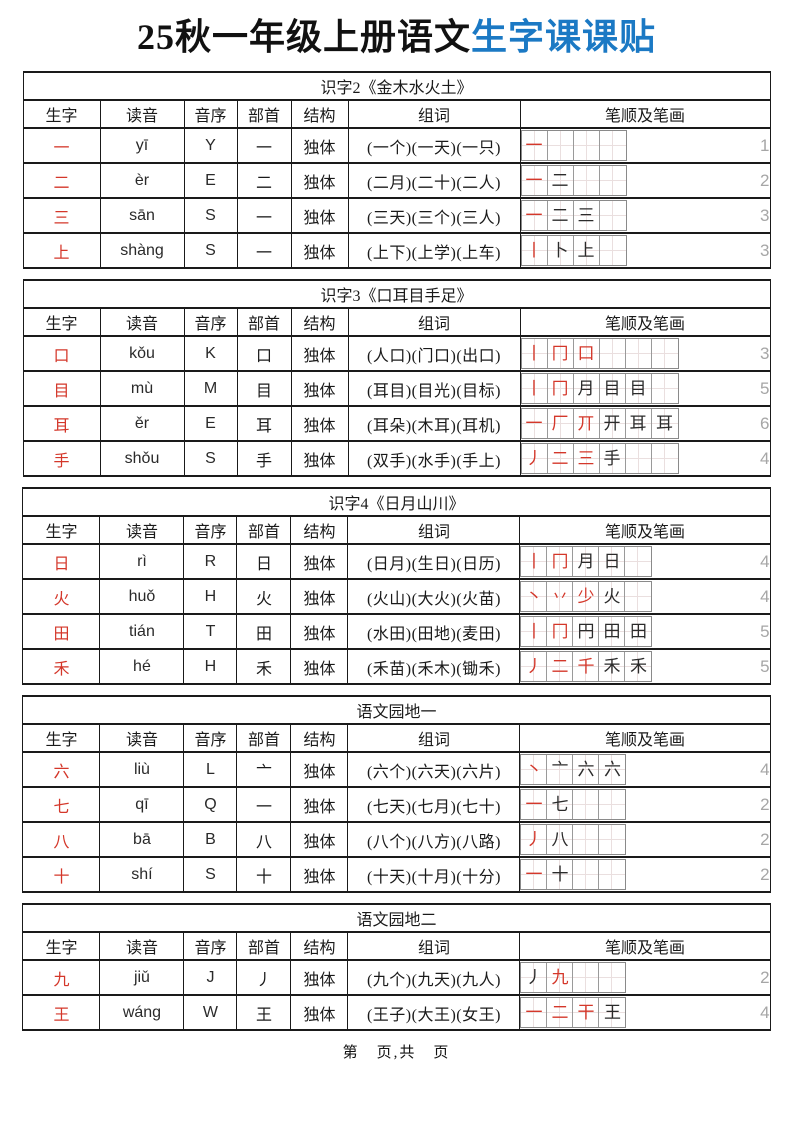  Describe the element at coordinates (210, 251) in the screenshot. I see `initial-cell: S` at that location.